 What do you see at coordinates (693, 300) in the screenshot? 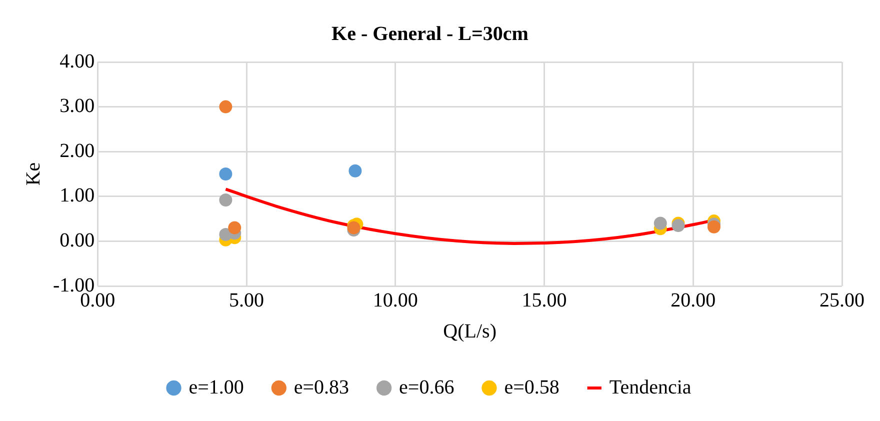
I see `x-tick-label: 20.00` at bounding box center [693, 300].